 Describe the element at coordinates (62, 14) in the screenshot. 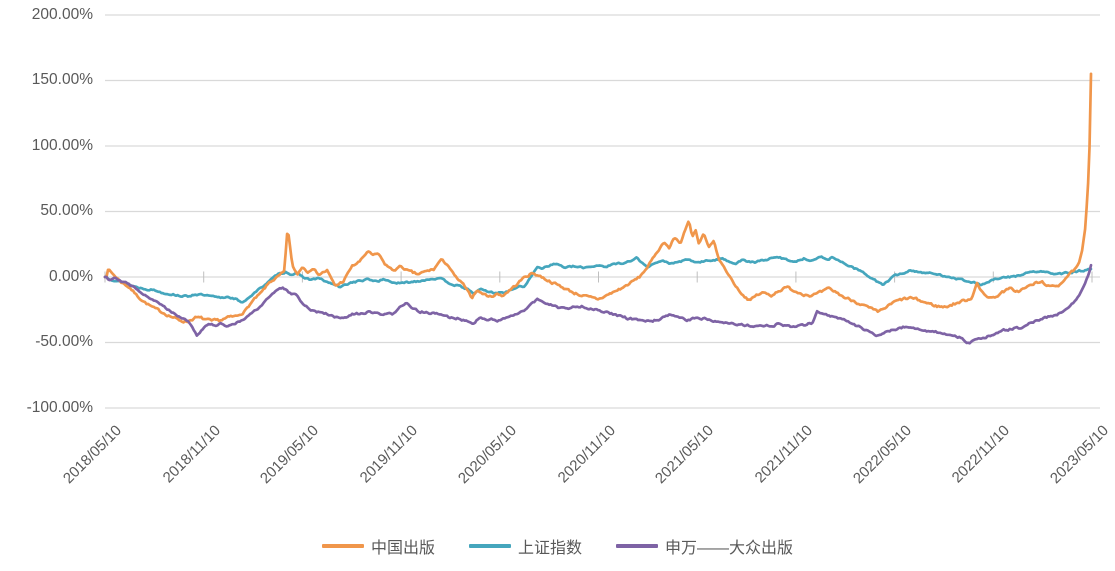

I see `y-axis-tick-label: 200.00%` at that location.